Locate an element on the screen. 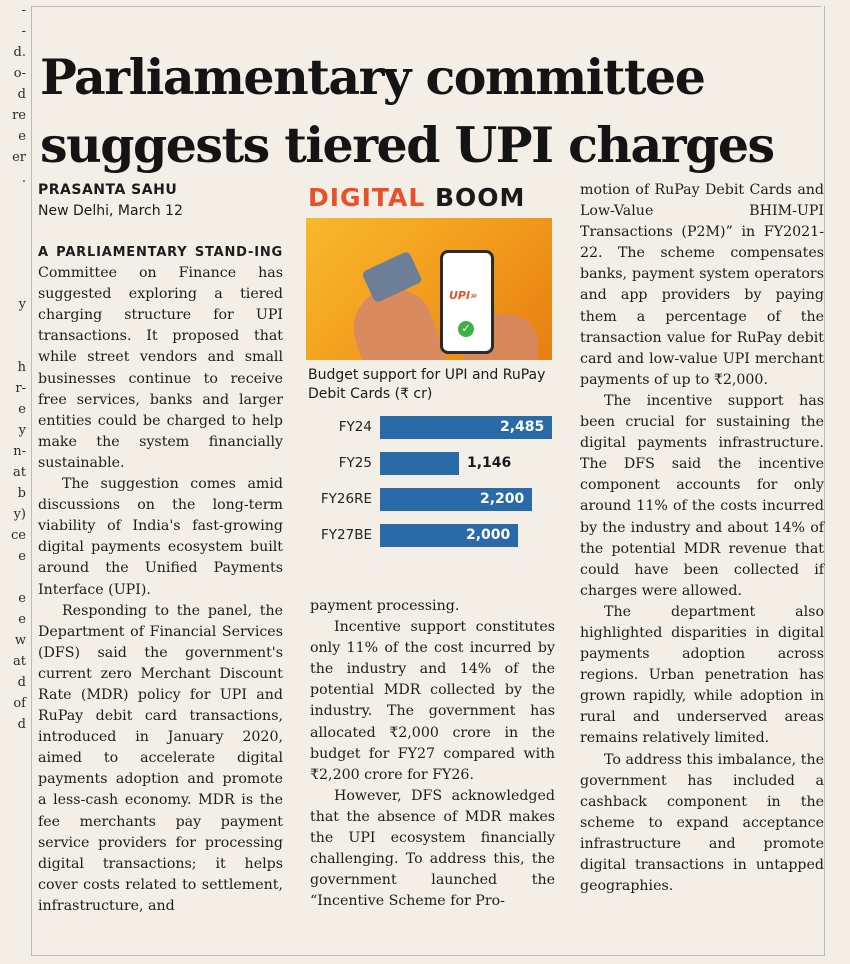 The image size is (850, 964). budget-bar-chart: FY24 2,485 FY25 1,146 FY26RE 2,200 FY27BE 2,000 is located at coordinates (429, 487).